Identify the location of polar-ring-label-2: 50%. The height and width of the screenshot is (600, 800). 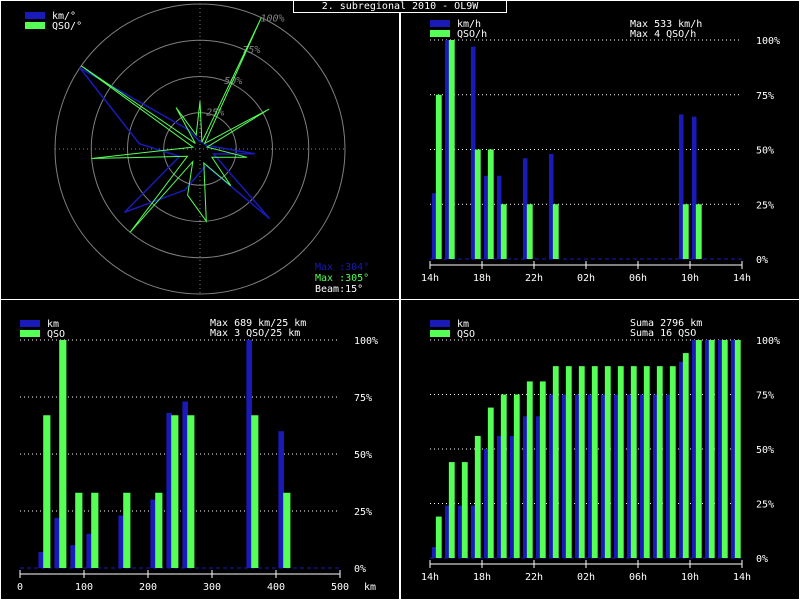
(233, 81).